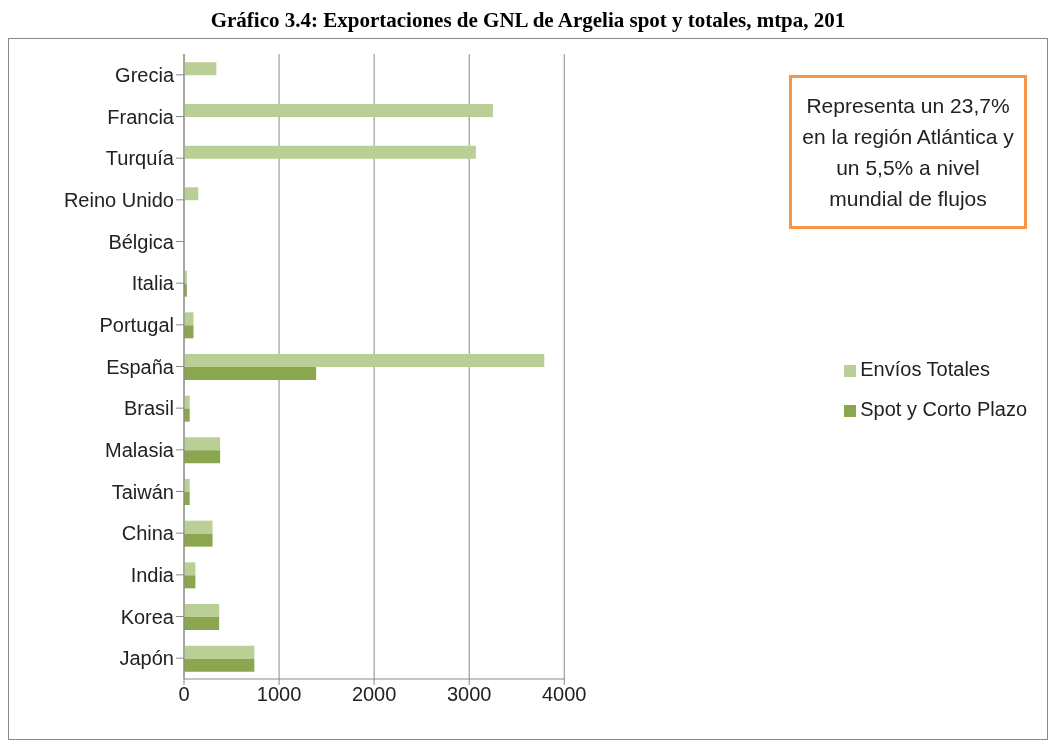 This screenshot has width=1054, height=747. Describe the element at coordinates (184, 694) in the screenshot. I see `x-tick-label: 0` at that location.